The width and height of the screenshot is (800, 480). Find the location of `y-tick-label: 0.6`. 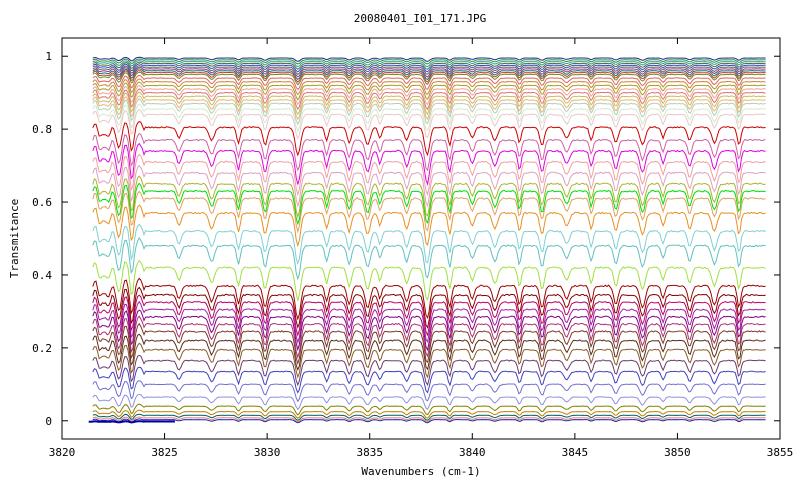

y-tick-label: 0.6 is located at coordinates (42, 202).